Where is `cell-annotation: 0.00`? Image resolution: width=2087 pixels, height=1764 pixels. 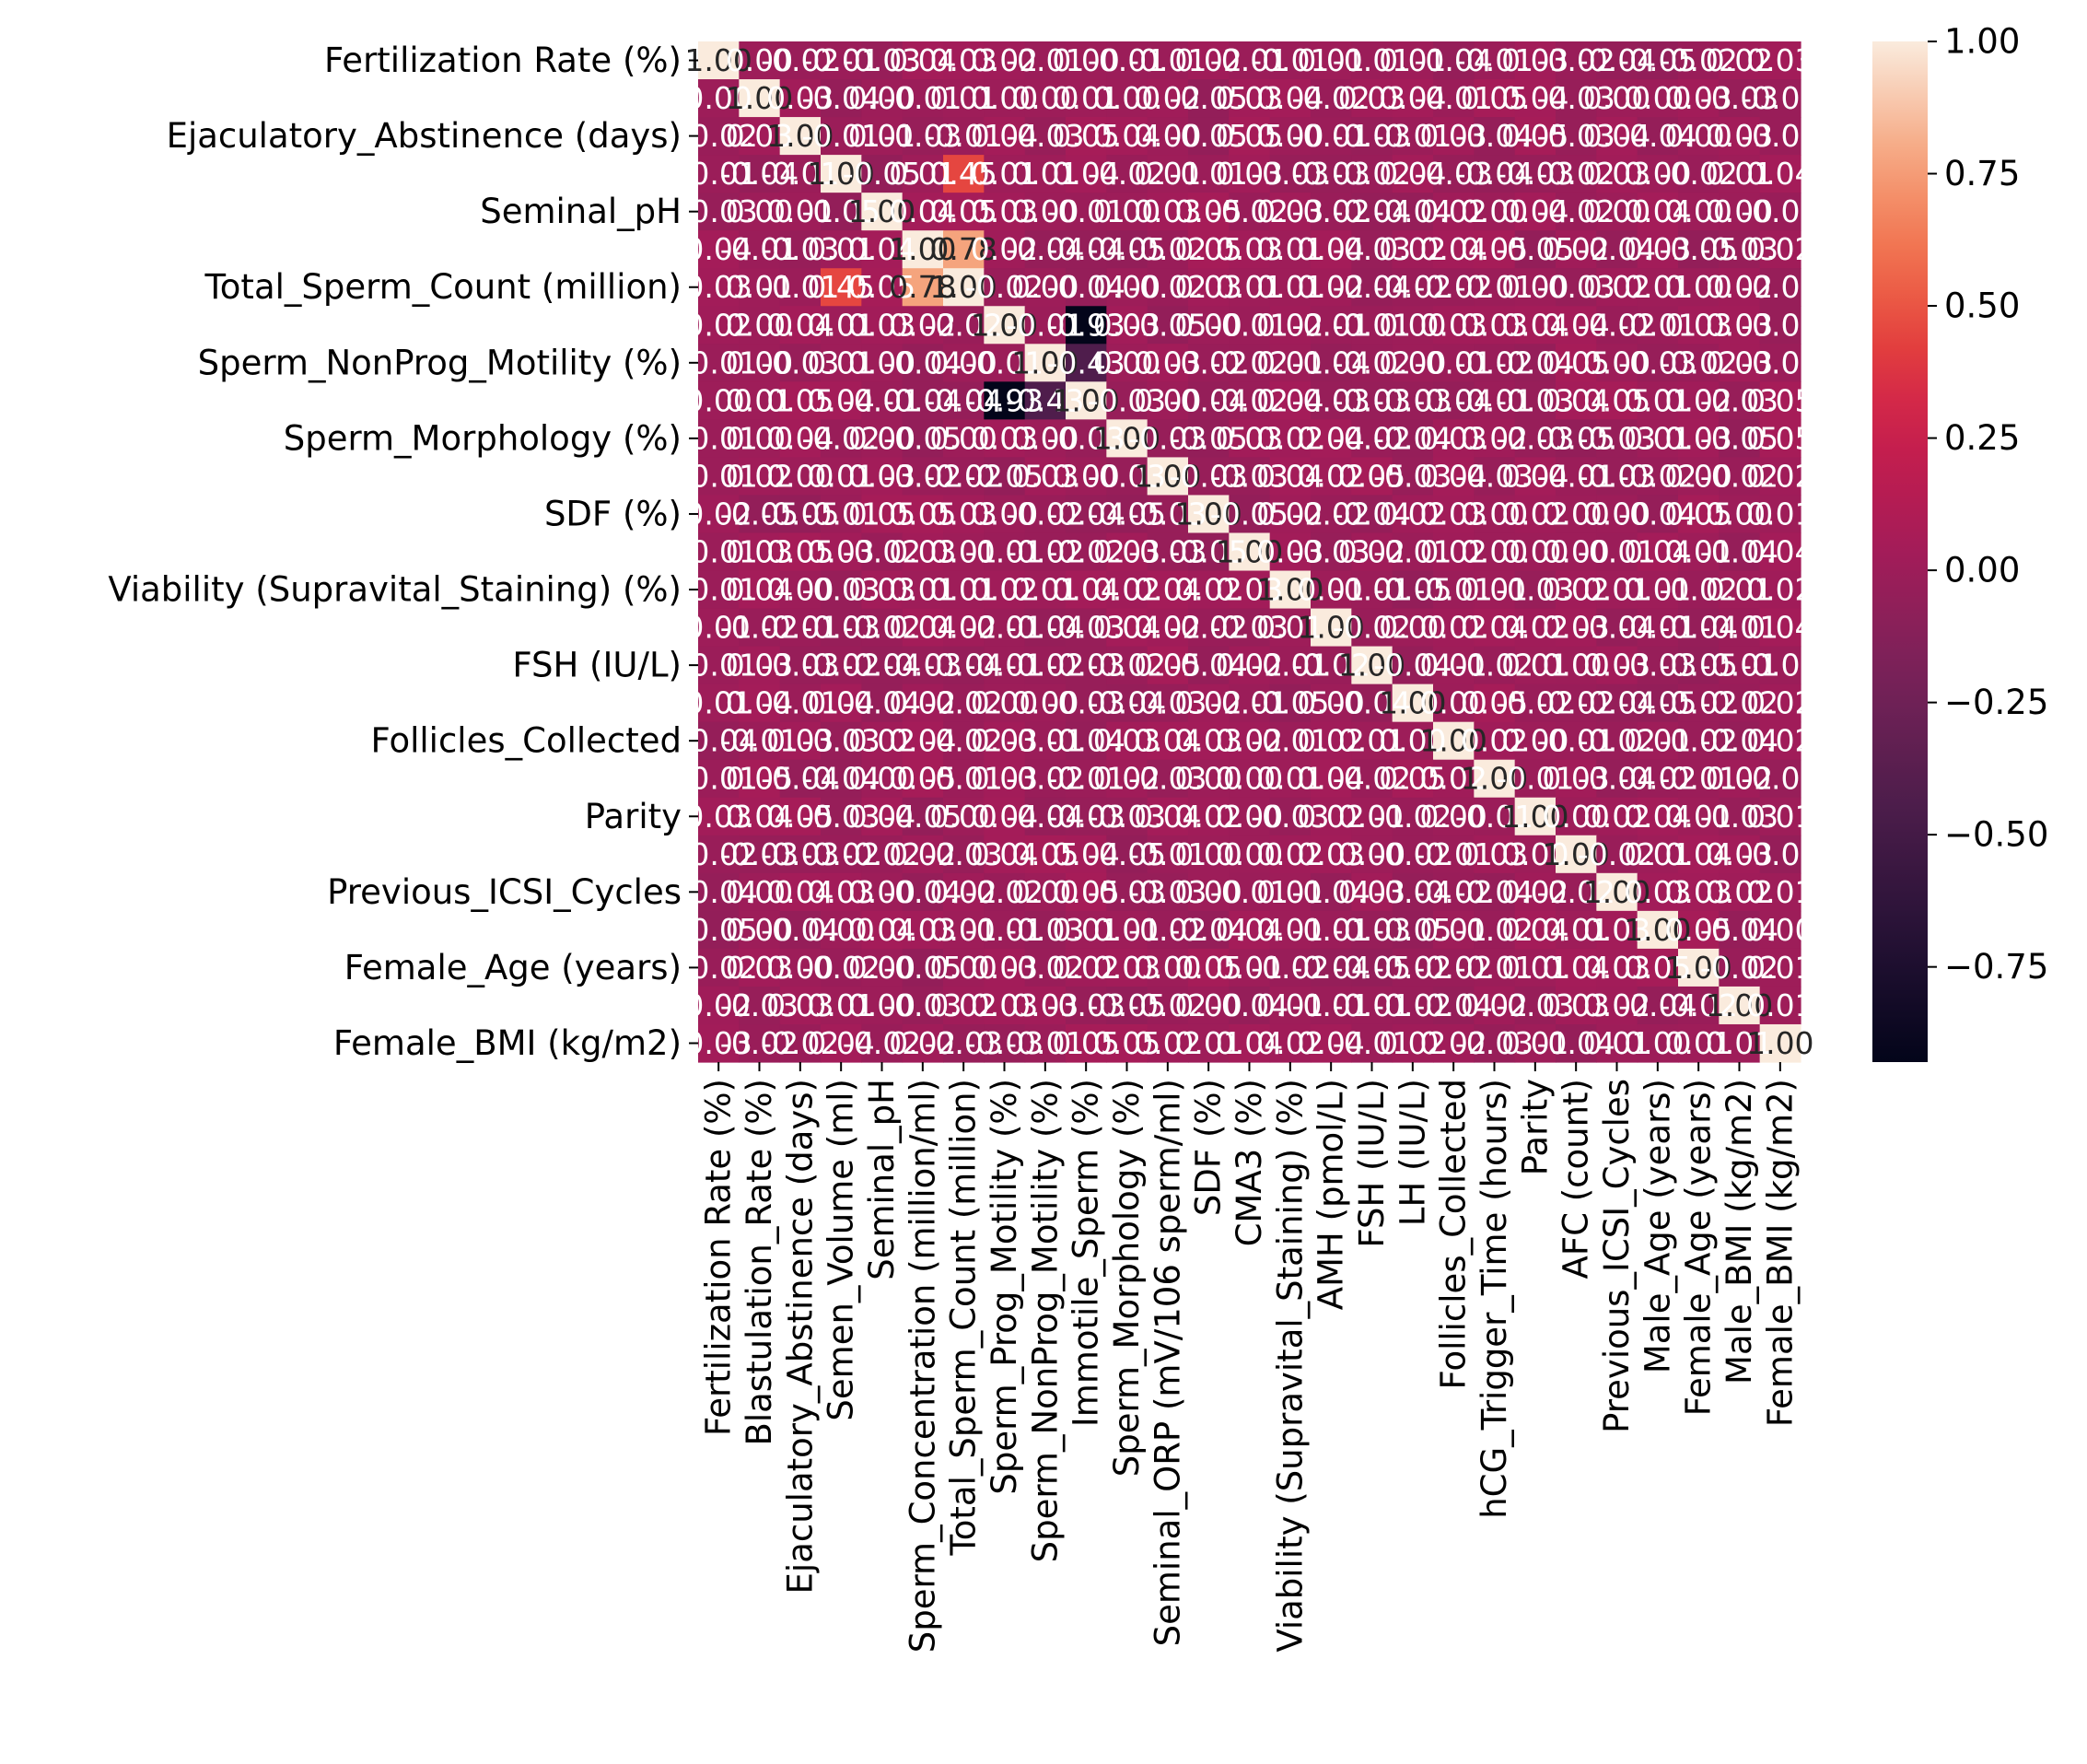
cell-annotation: 0.00 is located at coordinates (1616, 98).